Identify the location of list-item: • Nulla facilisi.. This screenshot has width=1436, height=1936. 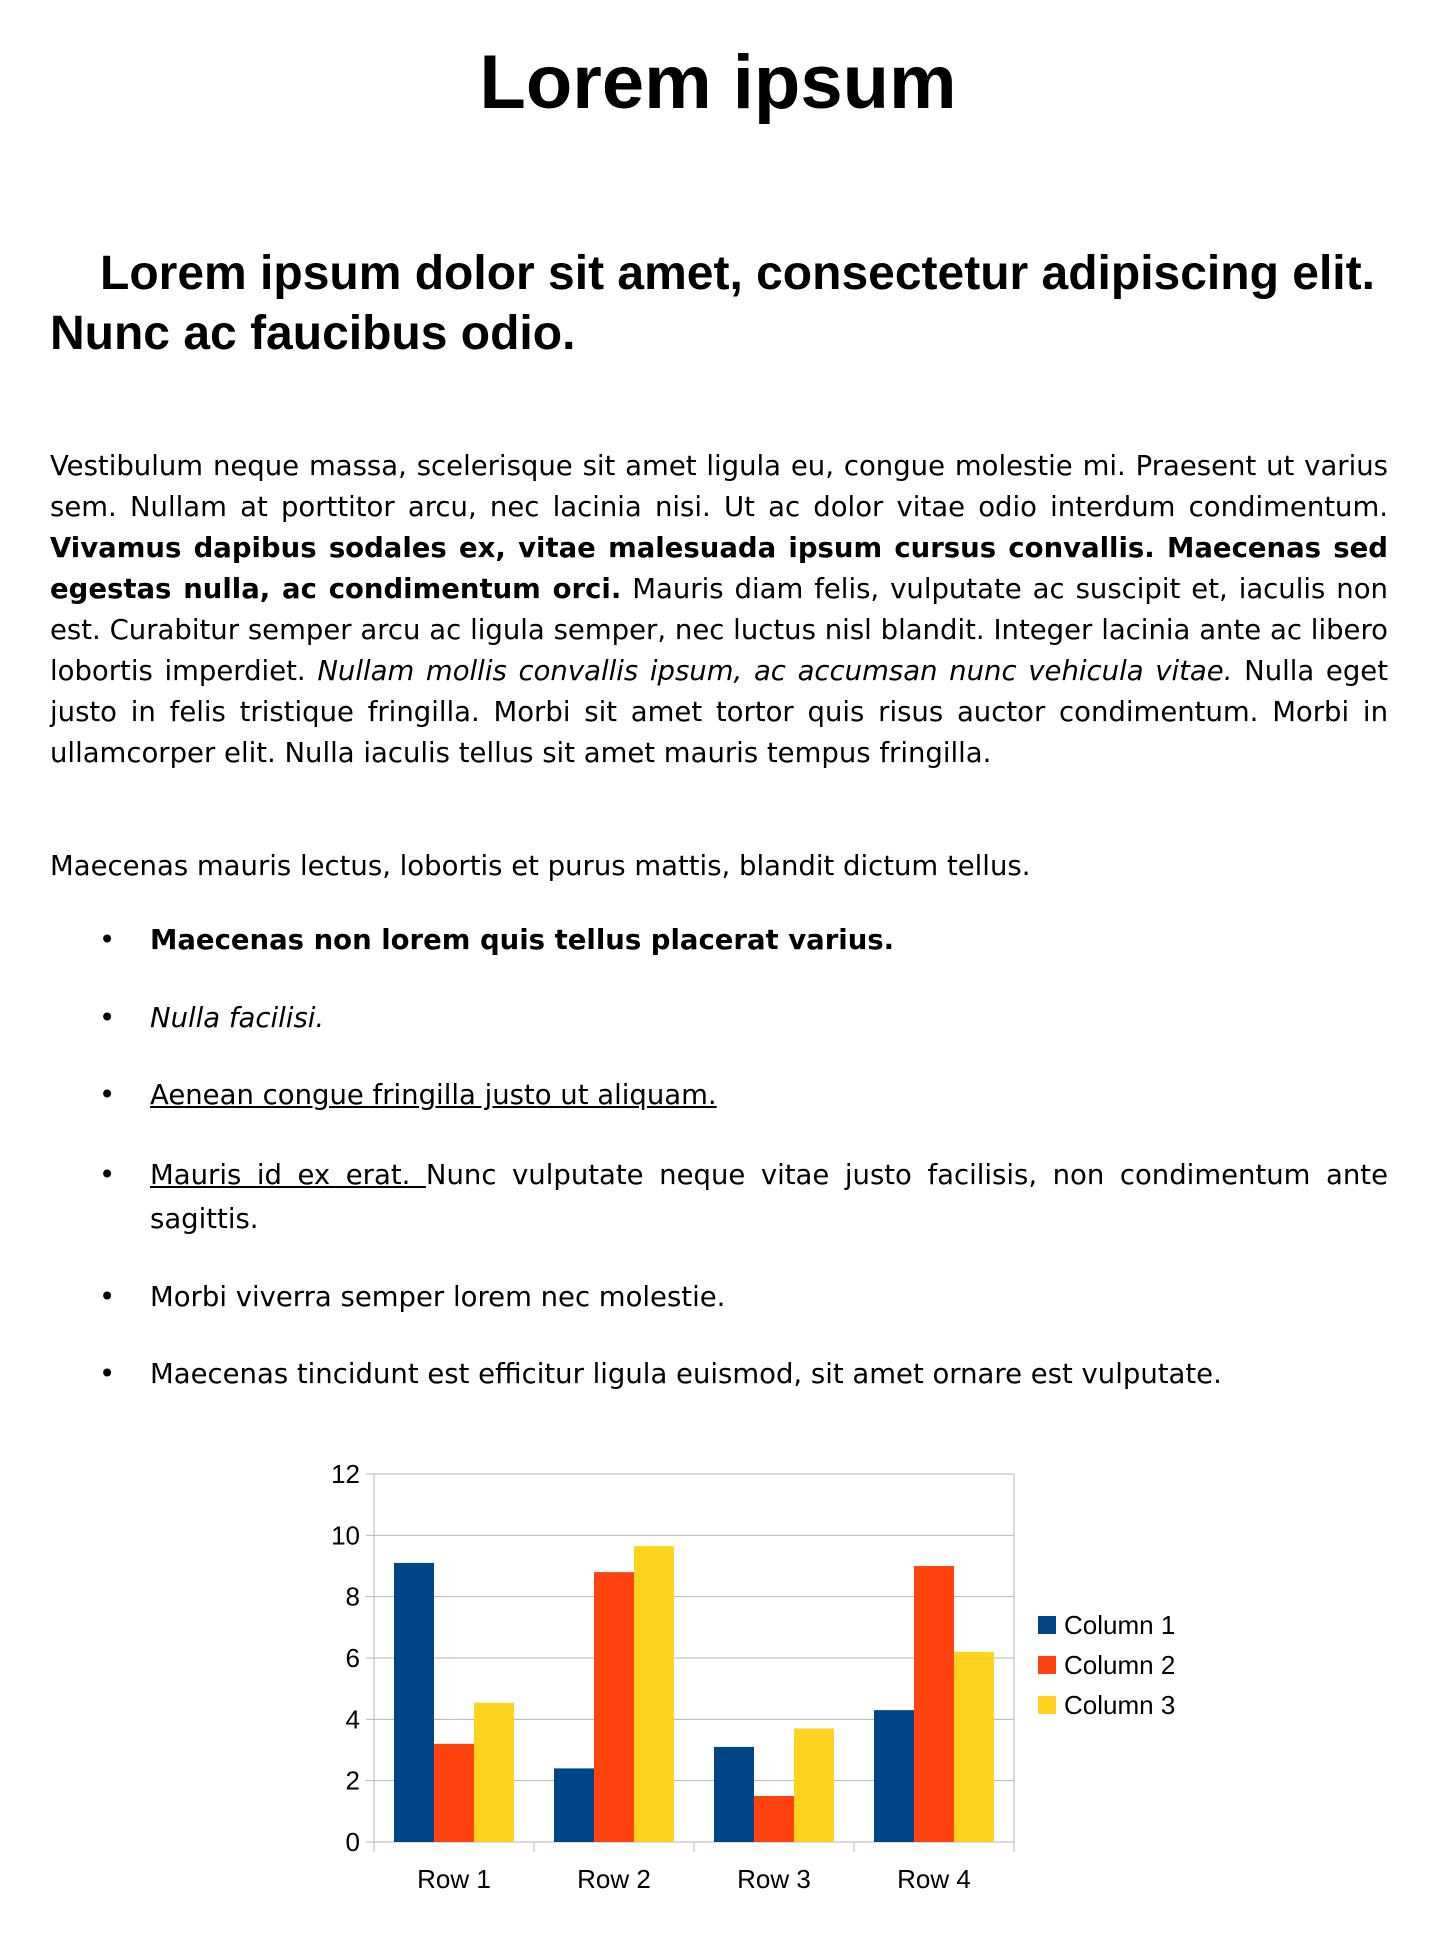
(719, 1018).